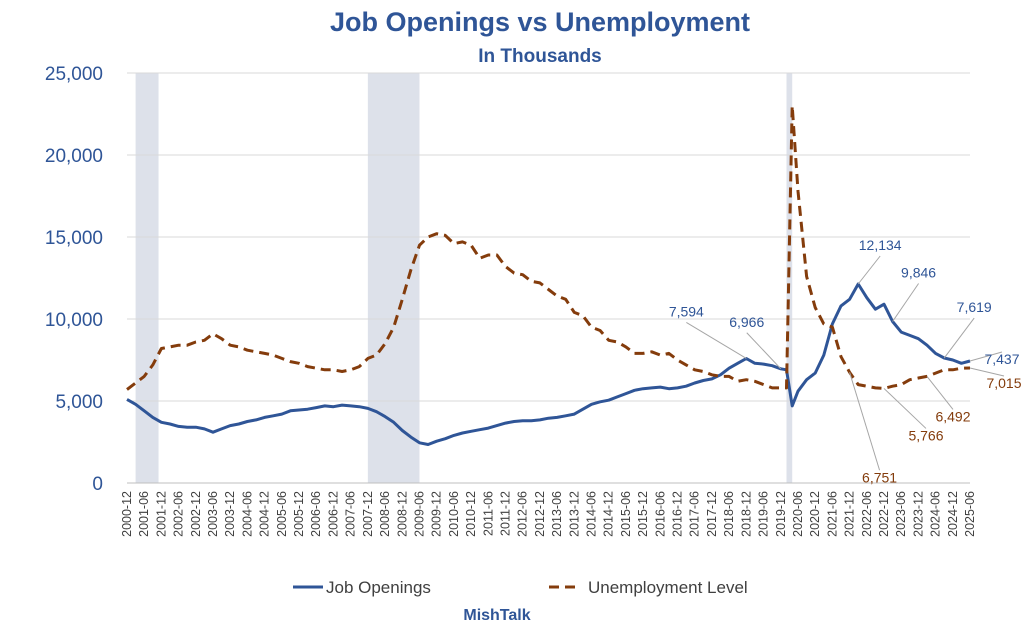 The height and width of the screenshot is (644, 1024). What do you see at coordinates (299, 514) in the screenshot?
I see `x-tick-label: 2005-12` at bounding box center [299, 514].